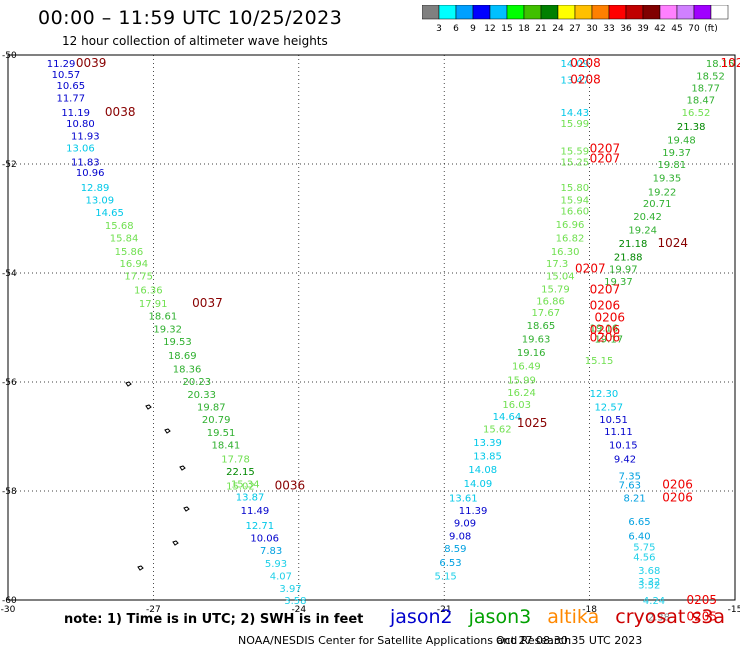  I want to click on wave-height-value: 18.77, so click(705, 89).